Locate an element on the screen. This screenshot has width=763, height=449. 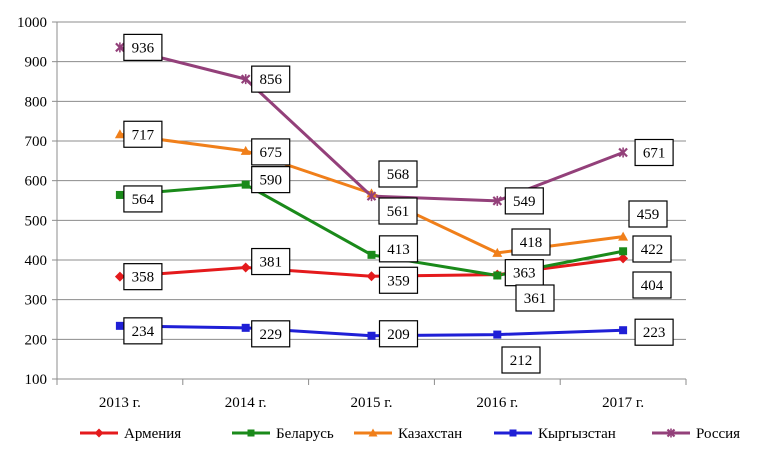
legend: Армения Беларусь Казахстан Кыргызстан Россия is located at coordinates (410, 434).